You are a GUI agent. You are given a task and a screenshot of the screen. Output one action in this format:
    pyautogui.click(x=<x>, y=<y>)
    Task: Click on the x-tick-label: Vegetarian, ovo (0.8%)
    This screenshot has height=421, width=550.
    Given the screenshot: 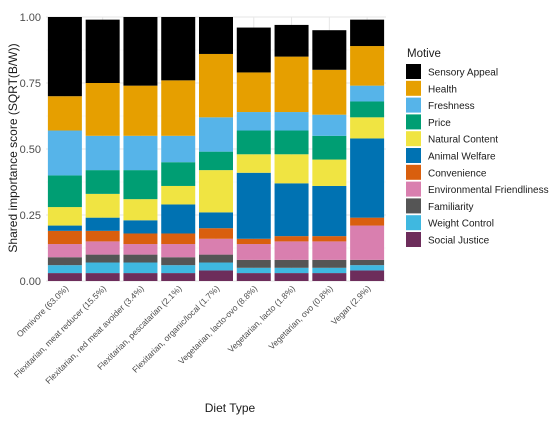 What is the action you would take?
    pyautogui.click(x=301, y=317)
    